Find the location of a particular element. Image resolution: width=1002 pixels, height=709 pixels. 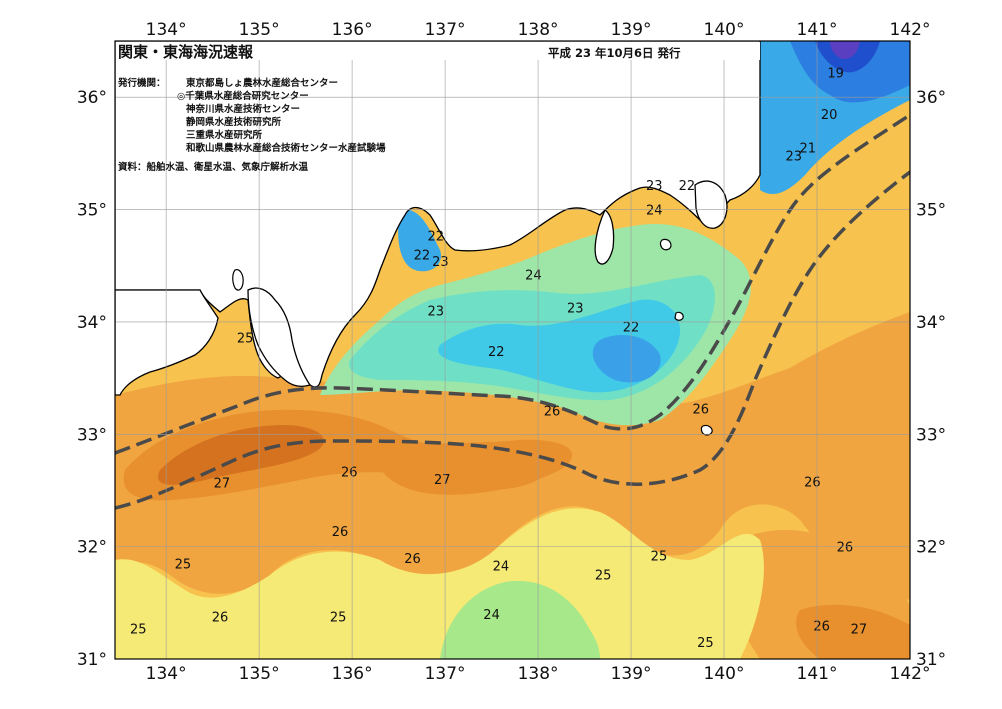

longitude-tick-bottom: 142° is located at coordinates (910, 674).